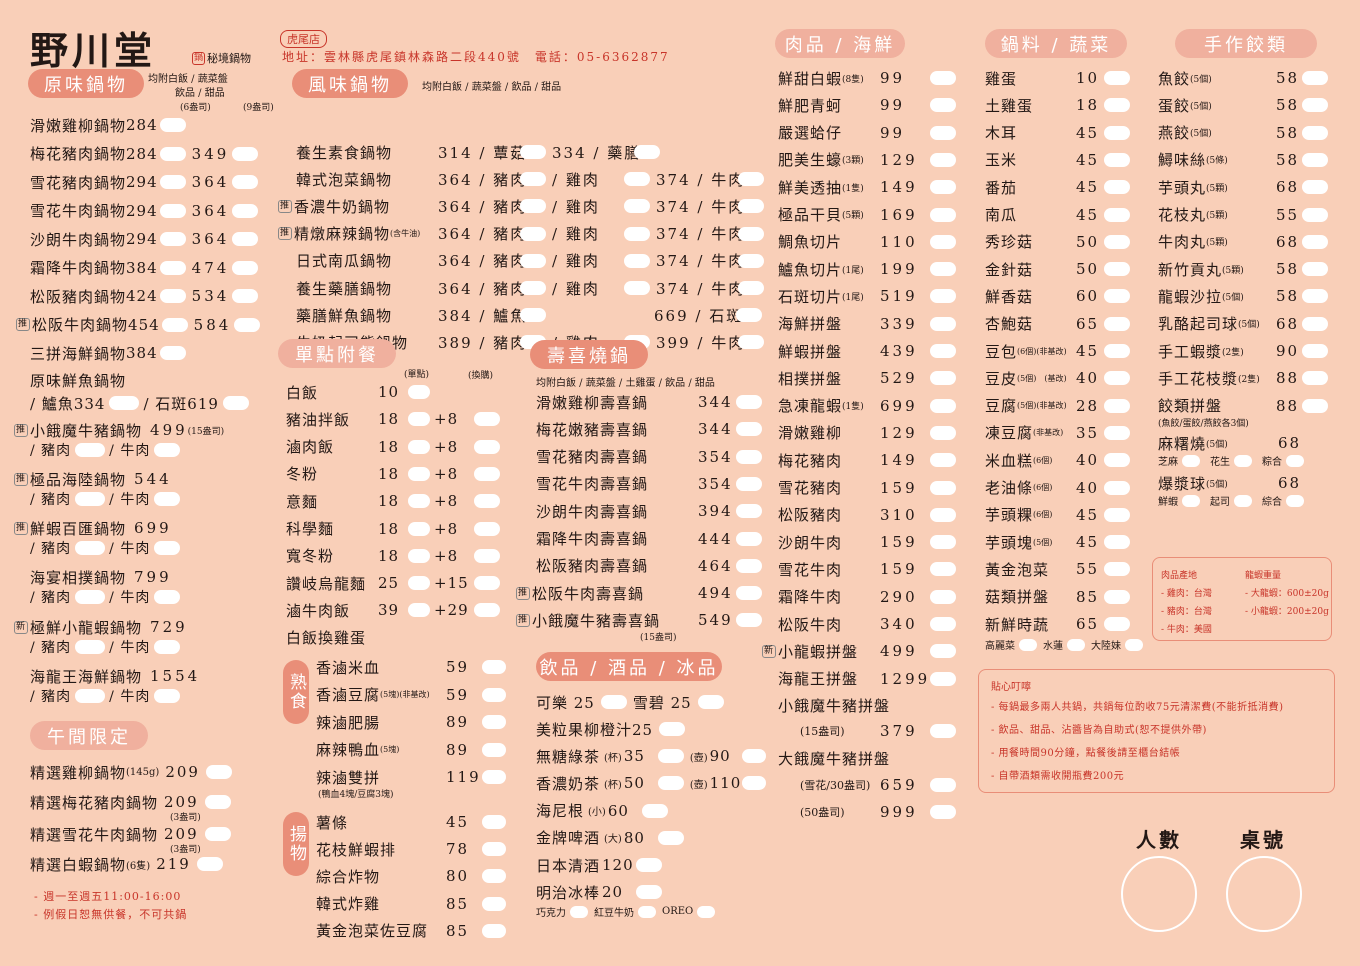 The image size is (1360, 966). What do you see at coordinates (753, 756) in the screenshot?
I see `select-drink-large` at bounding box center [753, 756].